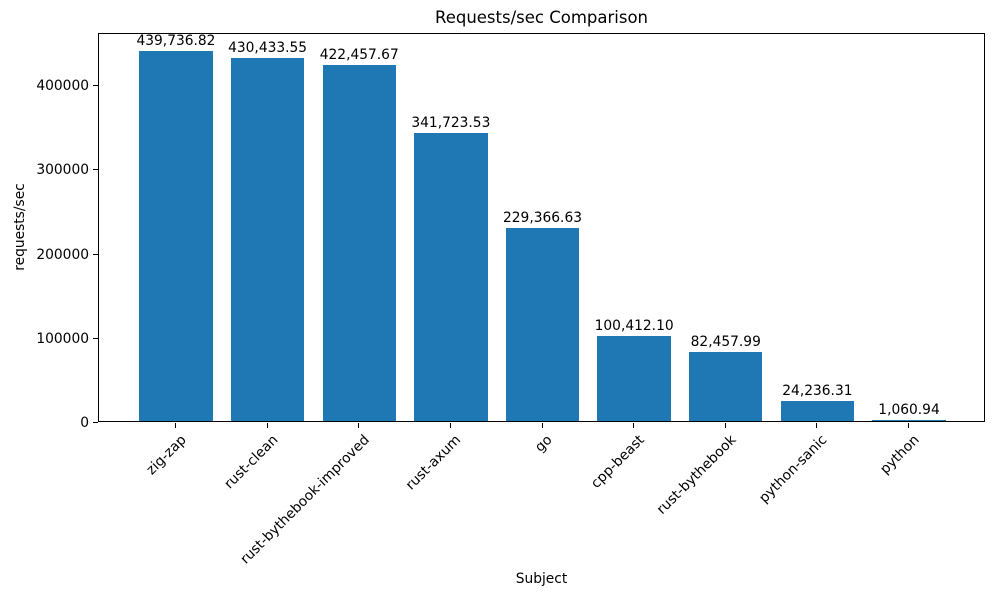  Describe the element at coordinates (62, 169) in the screenshot. I see `y-tick-label: 300000` at that location.